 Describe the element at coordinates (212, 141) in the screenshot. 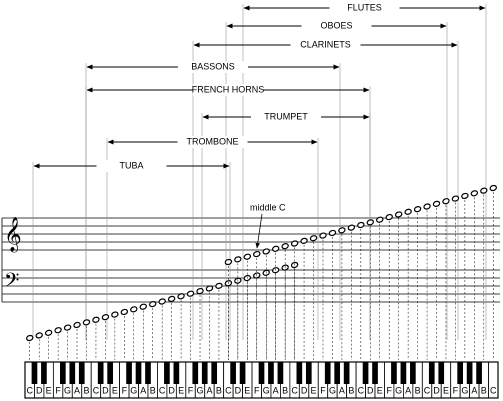

I see `range-label: TROMBONE` at that location.